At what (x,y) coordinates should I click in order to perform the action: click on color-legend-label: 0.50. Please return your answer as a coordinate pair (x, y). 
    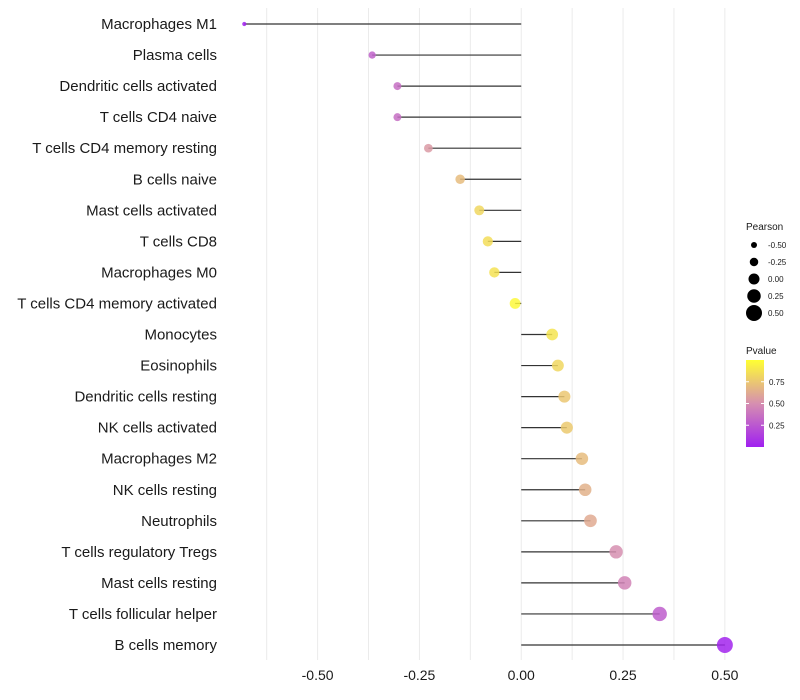
    Looking at the image, I should click on (777, 404).